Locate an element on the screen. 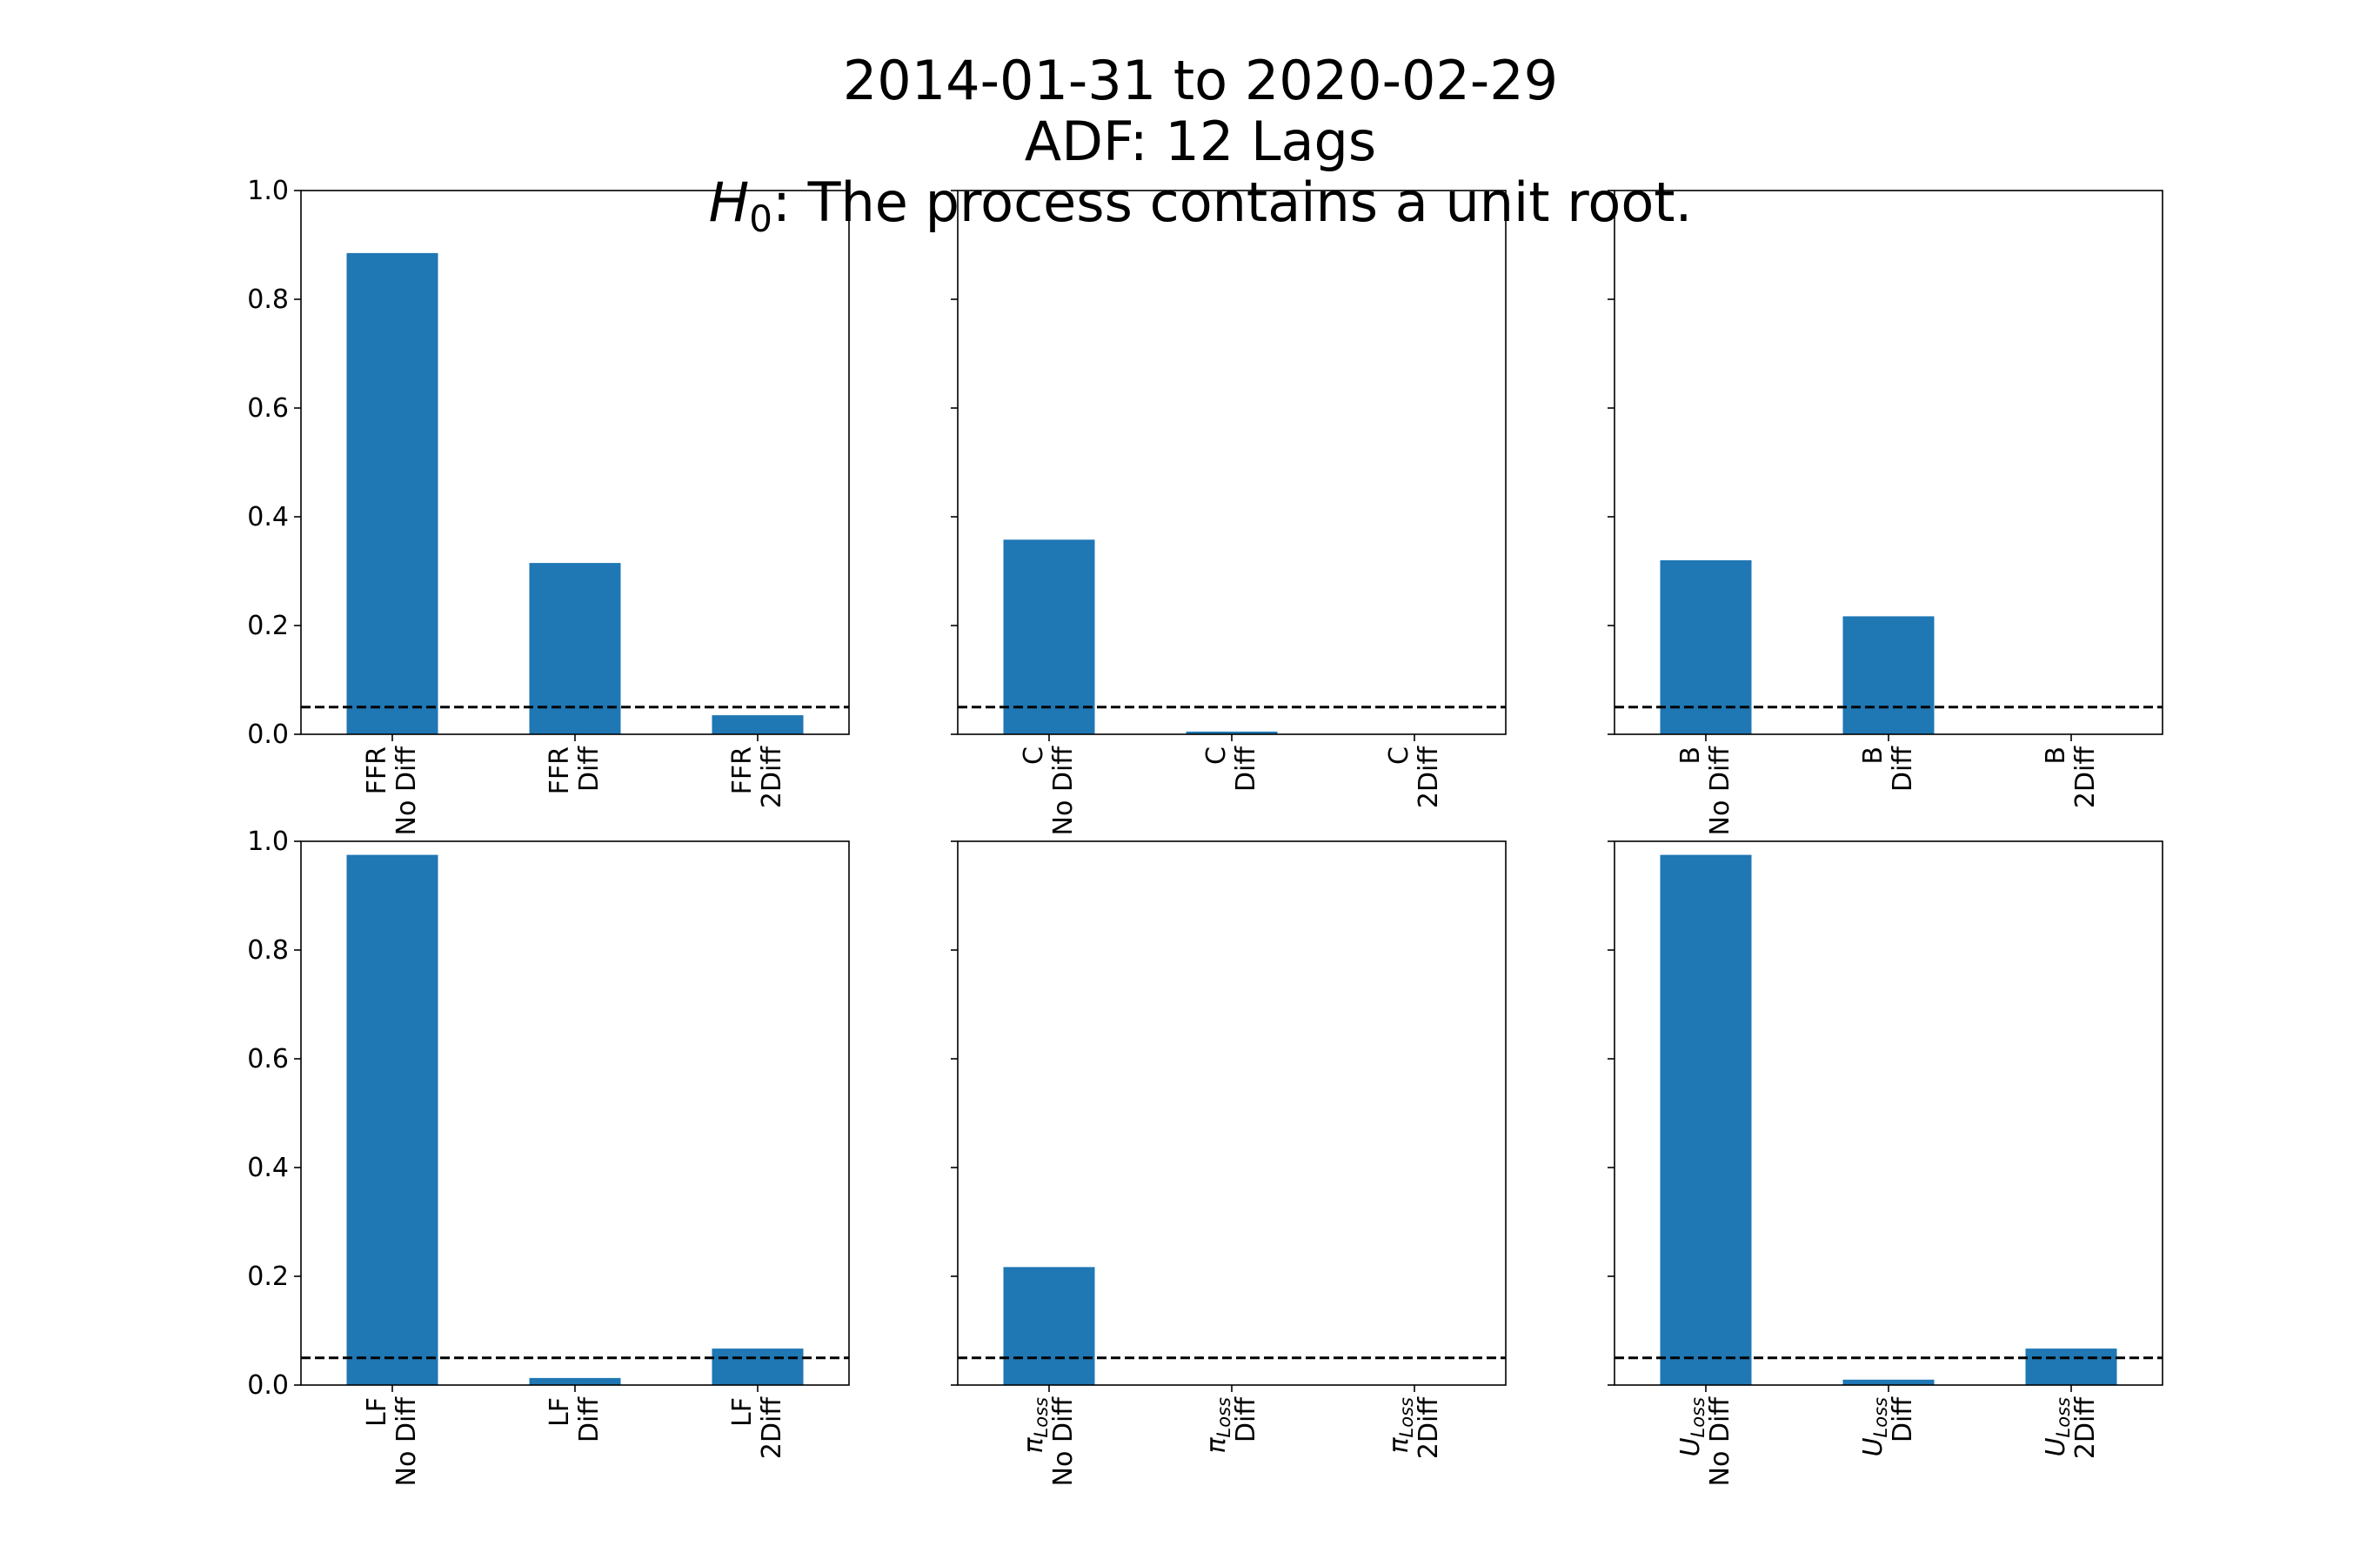  suptitle-hypothesis: H0: The process contains a unit root. is located at coordinates (1201, 205).